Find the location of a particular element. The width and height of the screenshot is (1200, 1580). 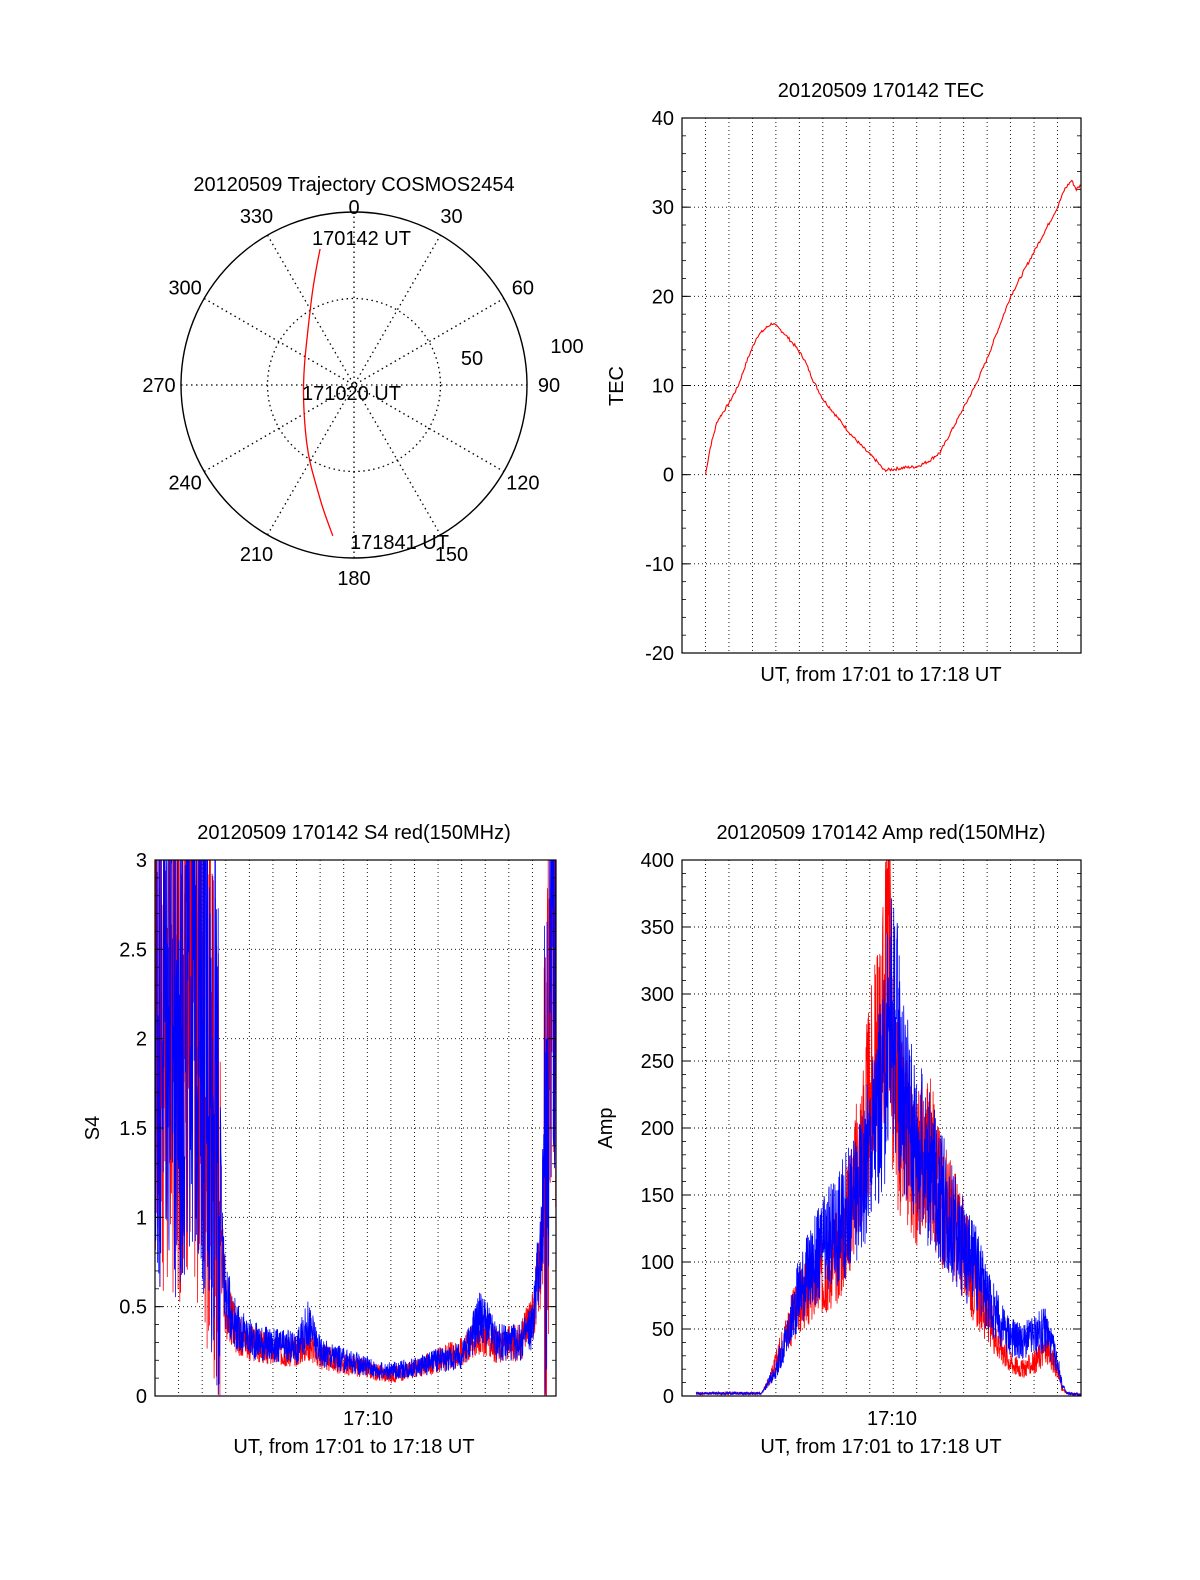

polar-time-mid: 171020 UT is located at coordinates (351, 394).